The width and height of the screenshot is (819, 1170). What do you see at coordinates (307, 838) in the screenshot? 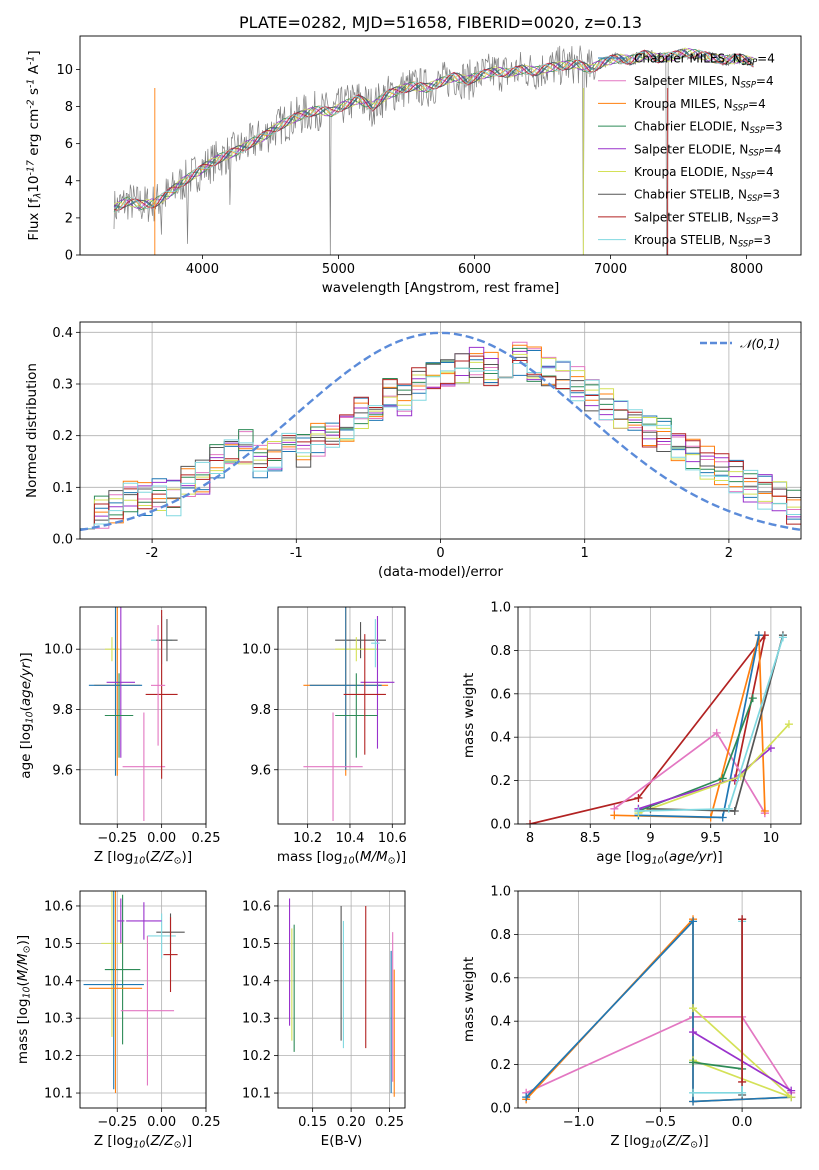
I see `x-tick-label: 10.2` at bounding box center [307, 838].